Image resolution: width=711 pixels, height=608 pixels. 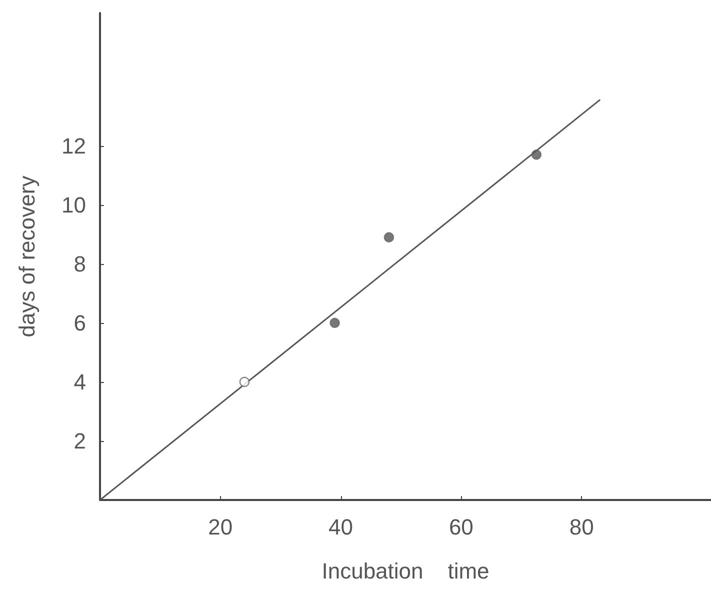 What do you see at coordinates (27, 257) in the screenshot?
I see `y-axis-title: days of recovery` at bounding box center [27, 257].